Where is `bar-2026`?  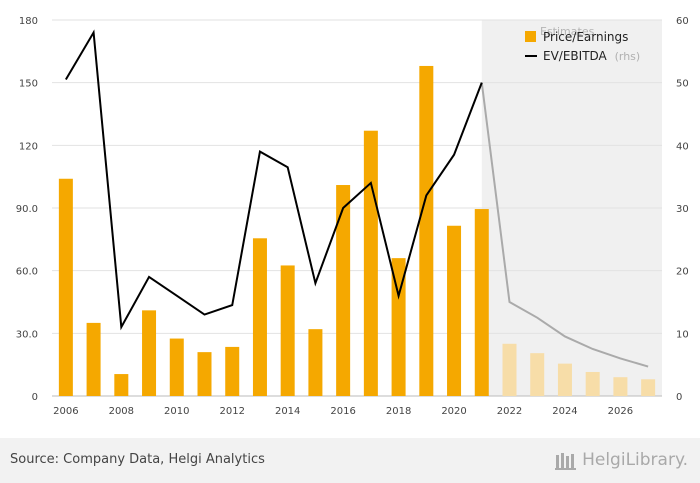 bar-2026 is located at coordinates (620, 386).